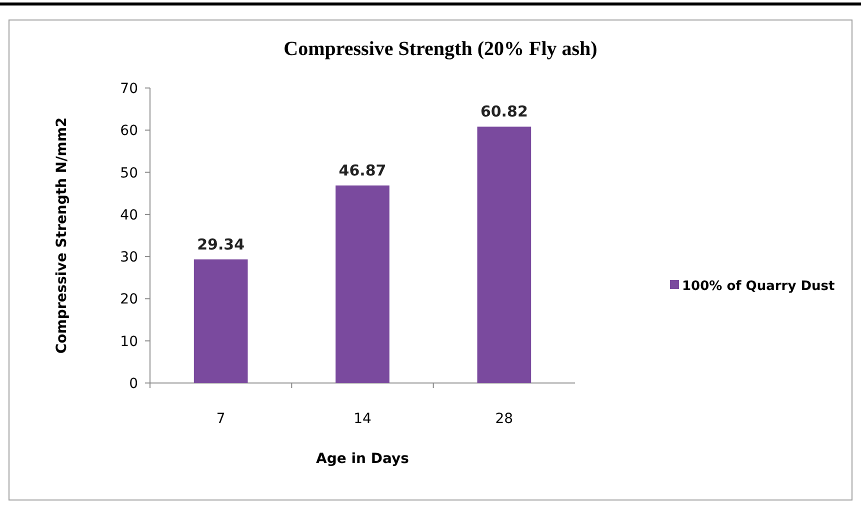  I want to click on y-tick-label: 70, so click(129, 89).